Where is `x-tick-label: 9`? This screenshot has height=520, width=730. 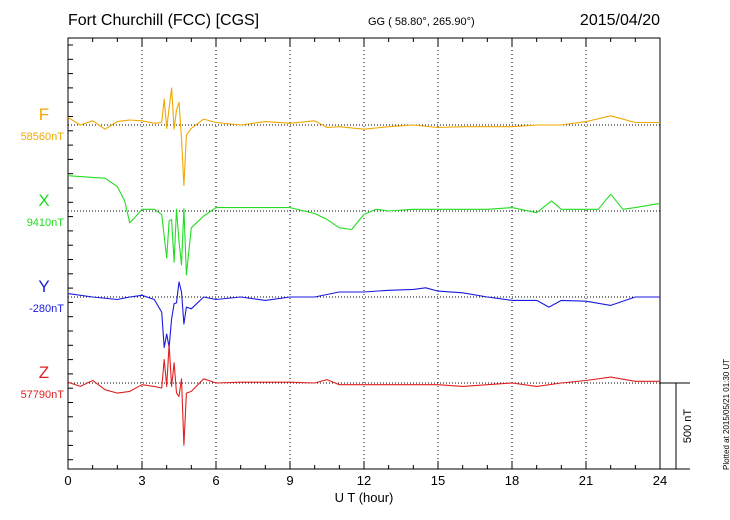
x-tick-label: 9 is located at coordinates (289, 480).